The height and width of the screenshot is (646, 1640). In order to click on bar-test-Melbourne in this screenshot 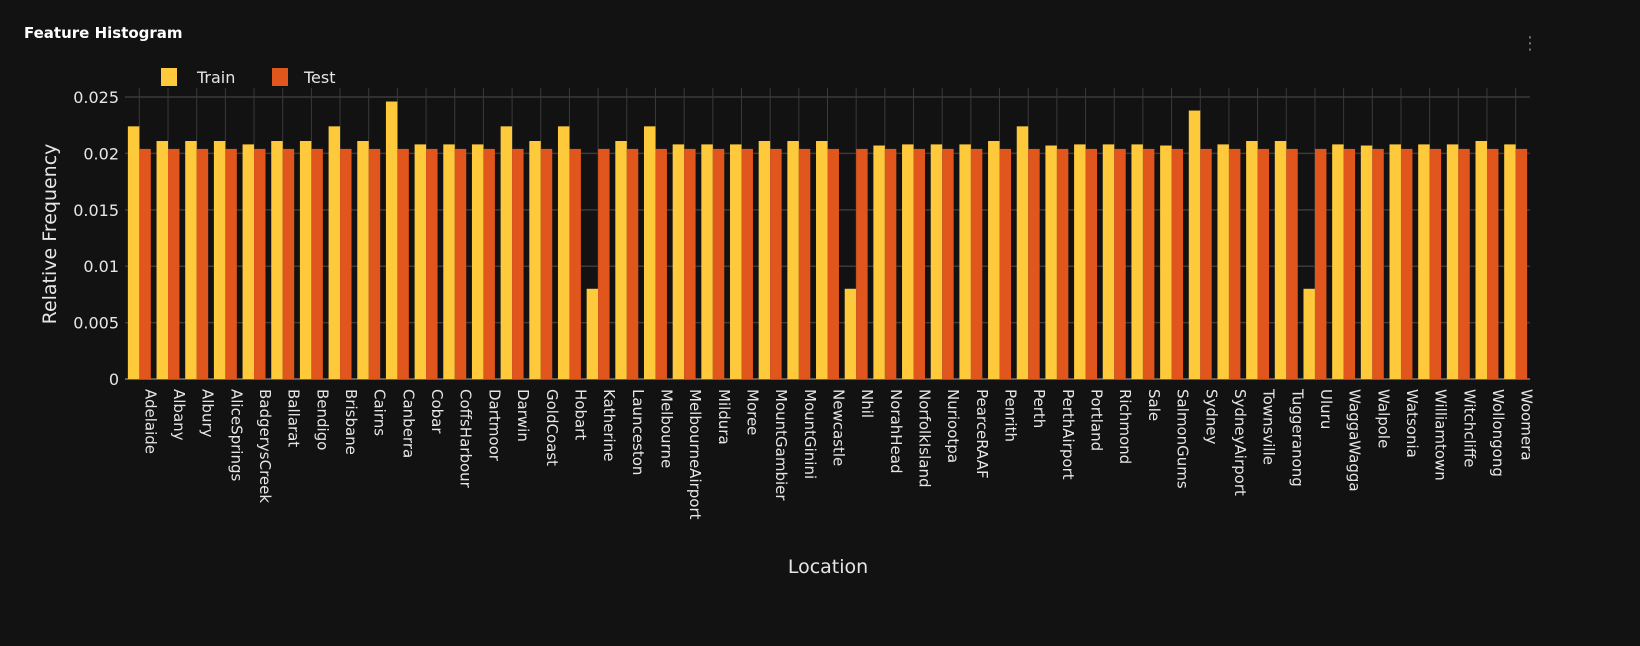, I will do `click(661, 263)`.